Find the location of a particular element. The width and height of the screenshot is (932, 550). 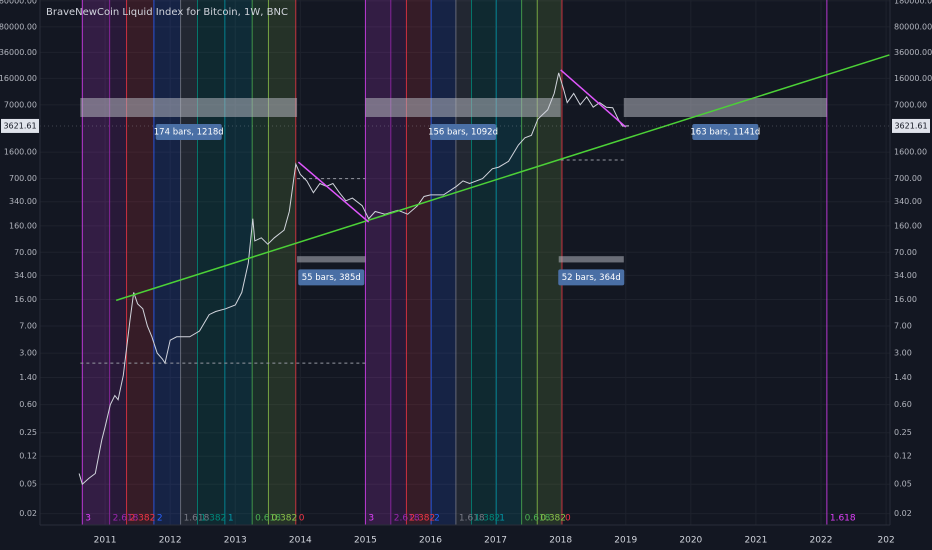

y-tick-label-right: 80000.00 is located at coordinates (913, 26).